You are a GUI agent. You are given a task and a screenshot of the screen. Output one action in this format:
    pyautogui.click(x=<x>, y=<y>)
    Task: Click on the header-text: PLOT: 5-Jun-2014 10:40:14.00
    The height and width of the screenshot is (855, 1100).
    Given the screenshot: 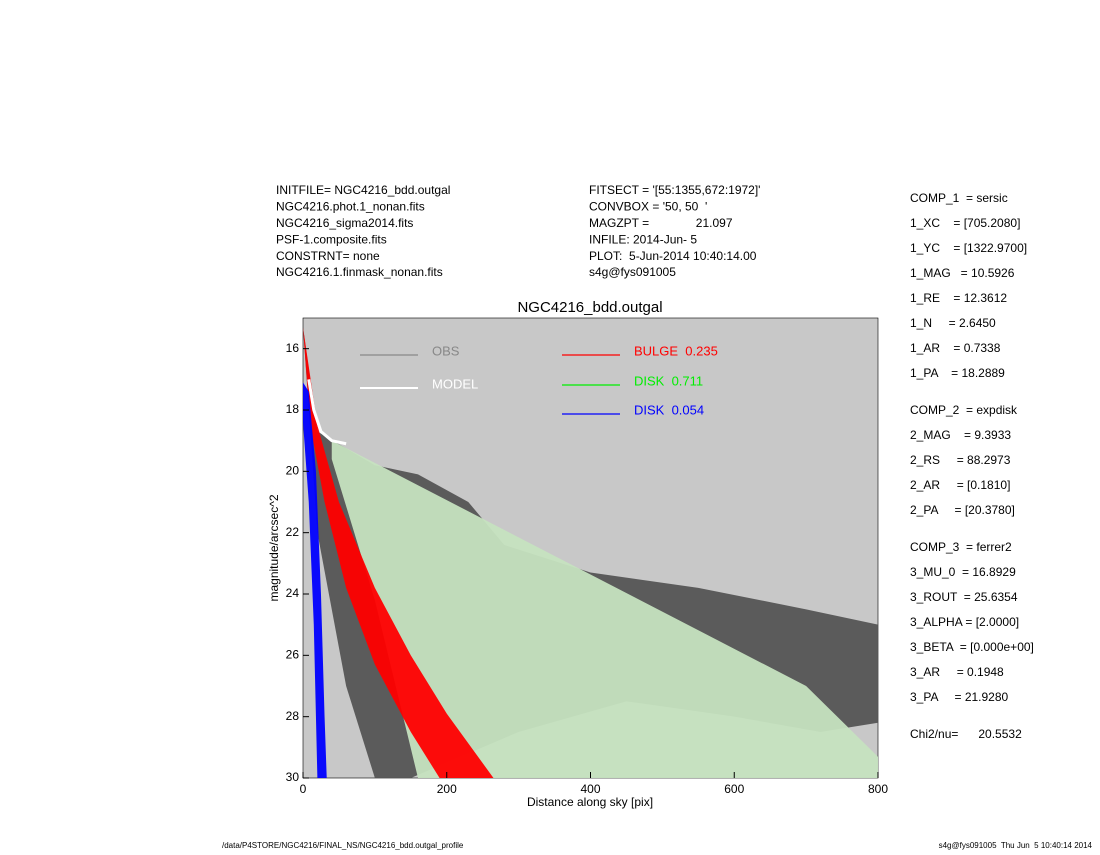 What is the action you would take?
    pyautogui.click(x=673, y=256)
    